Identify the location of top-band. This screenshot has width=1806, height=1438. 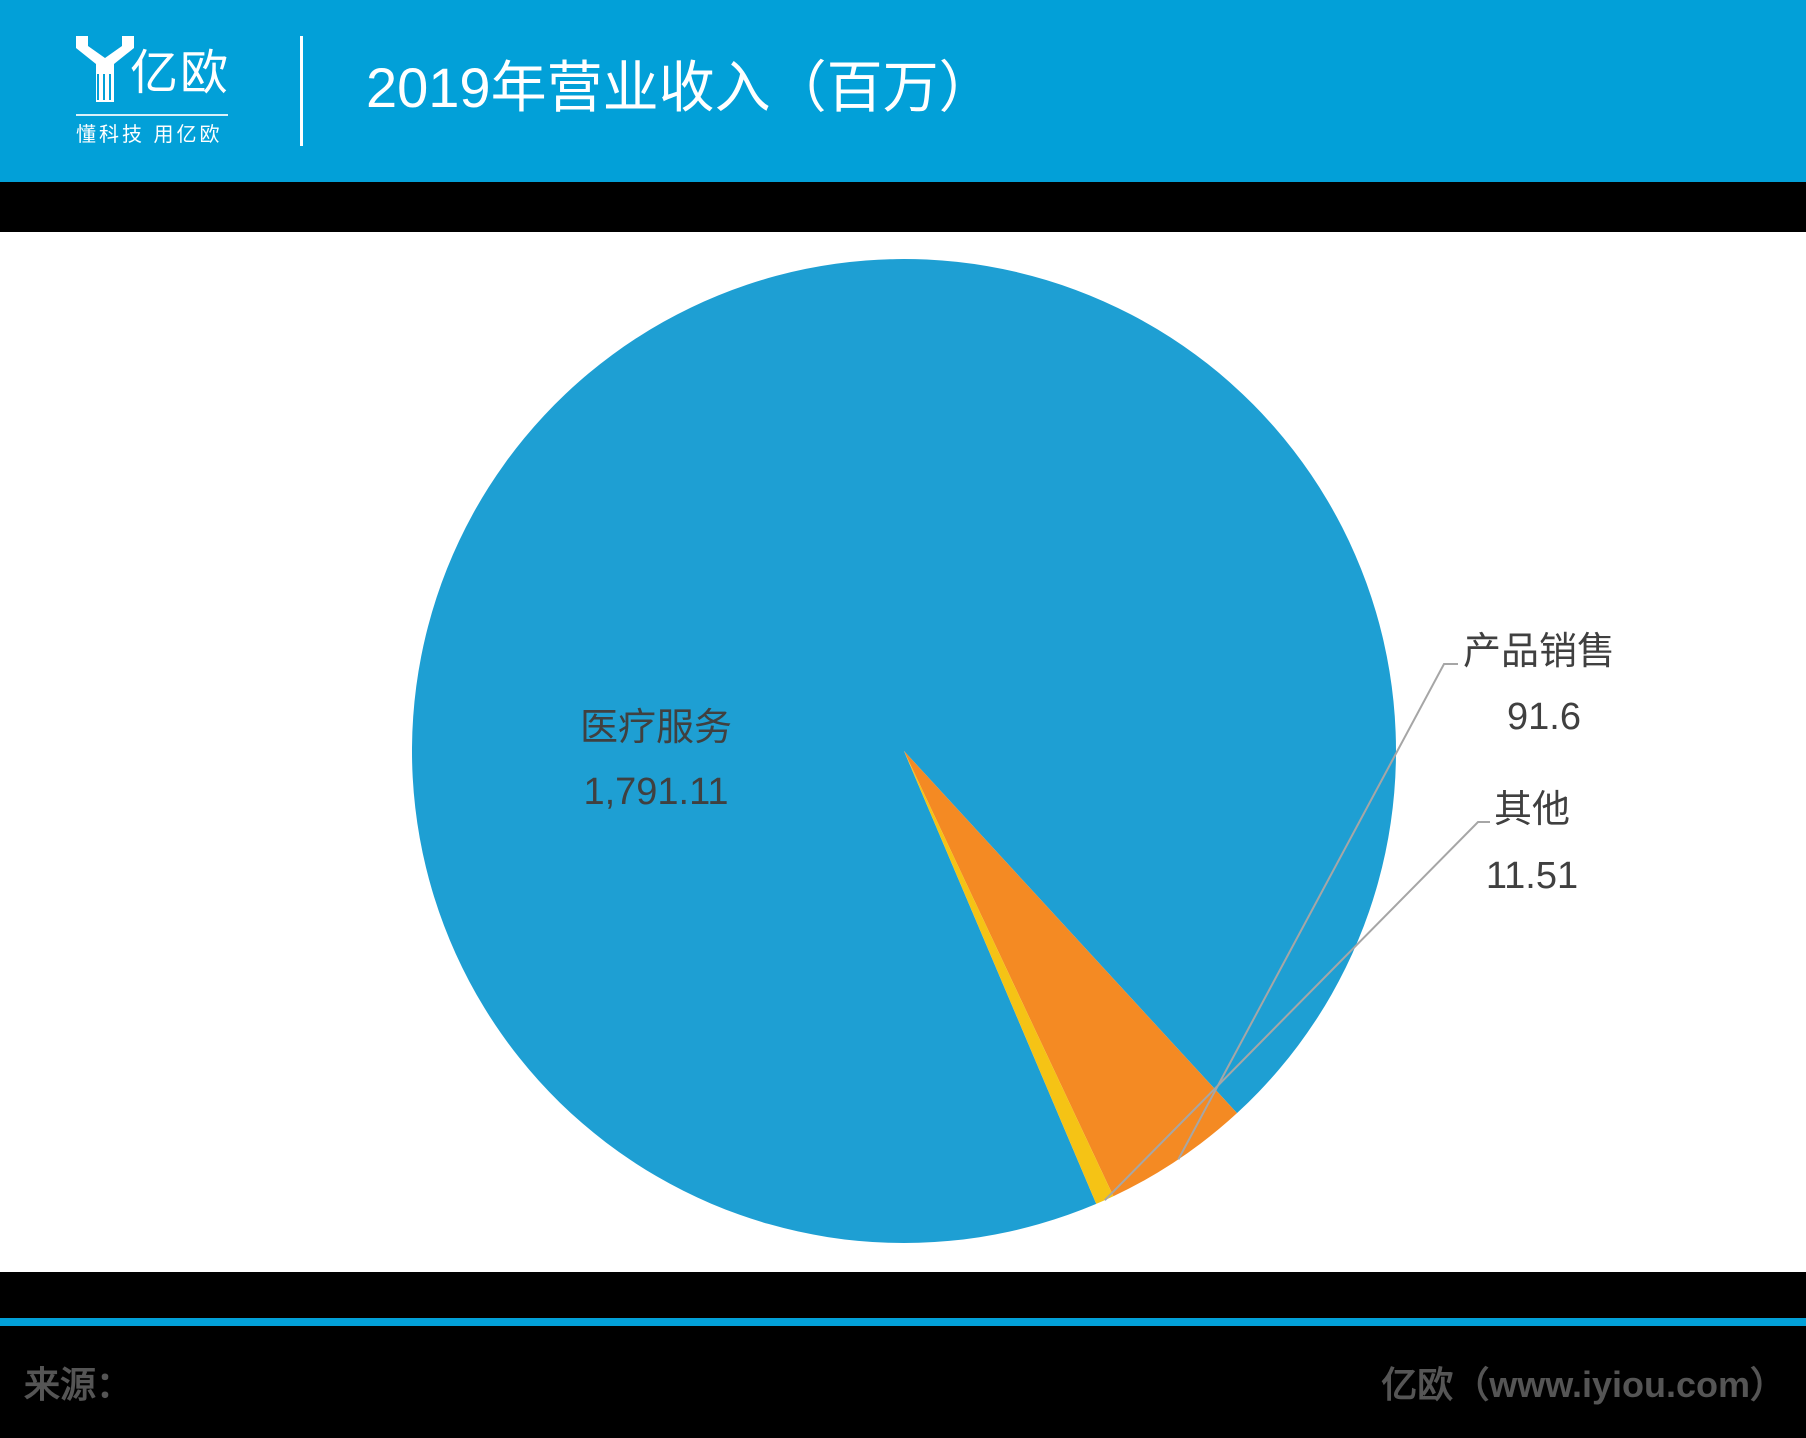
(903, 207).